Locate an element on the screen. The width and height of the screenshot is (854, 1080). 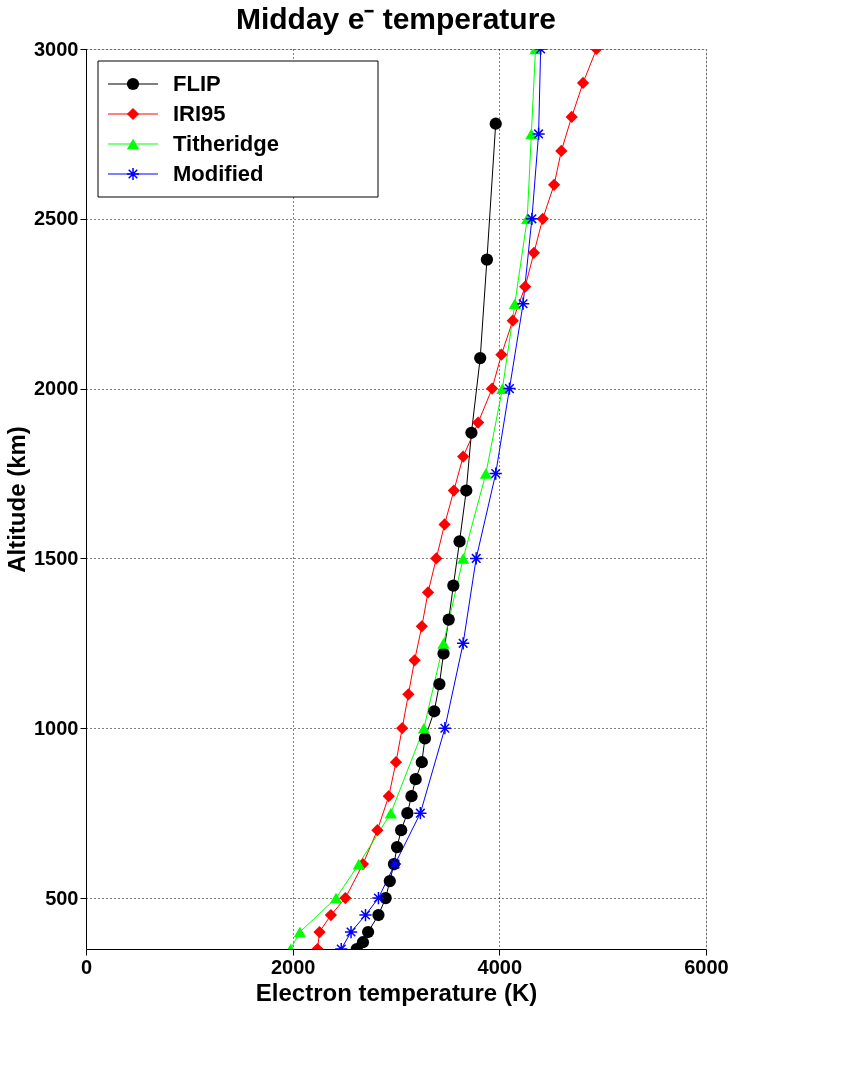
x-axis-title: Electron temperature (K) is located at coordinates (396, 992).